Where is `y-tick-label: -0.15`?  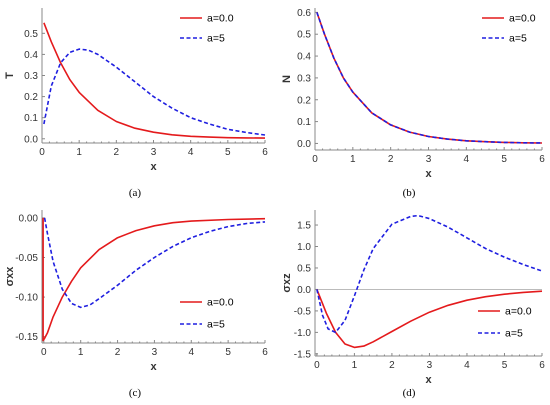 y-tick-label: -0.15 is located at coordinates (26, 337).